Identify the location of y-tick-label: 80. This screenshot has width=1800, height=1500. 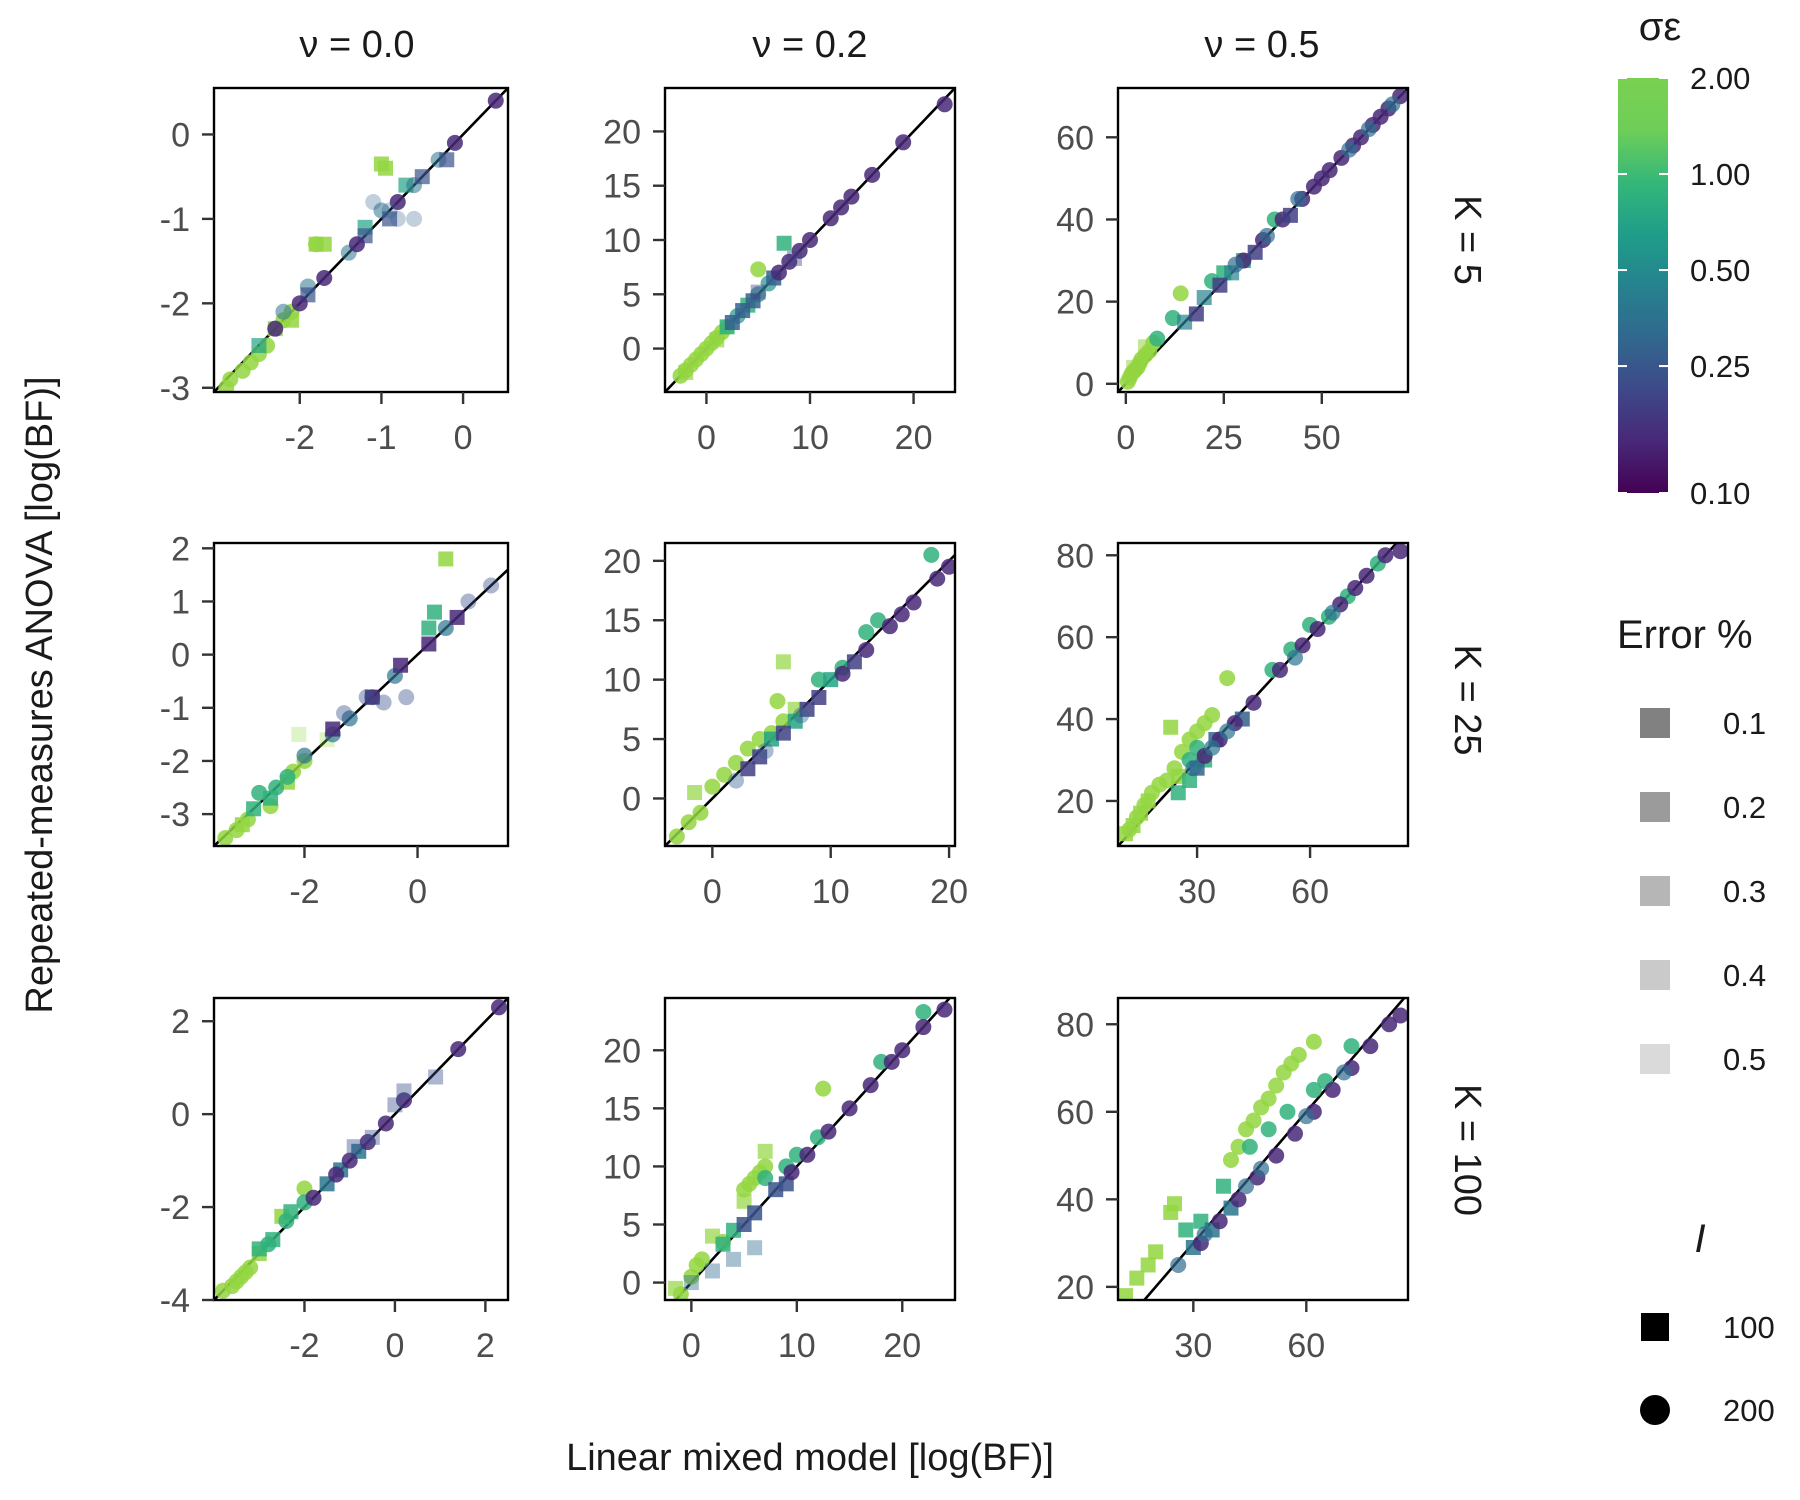
(1075, 556).